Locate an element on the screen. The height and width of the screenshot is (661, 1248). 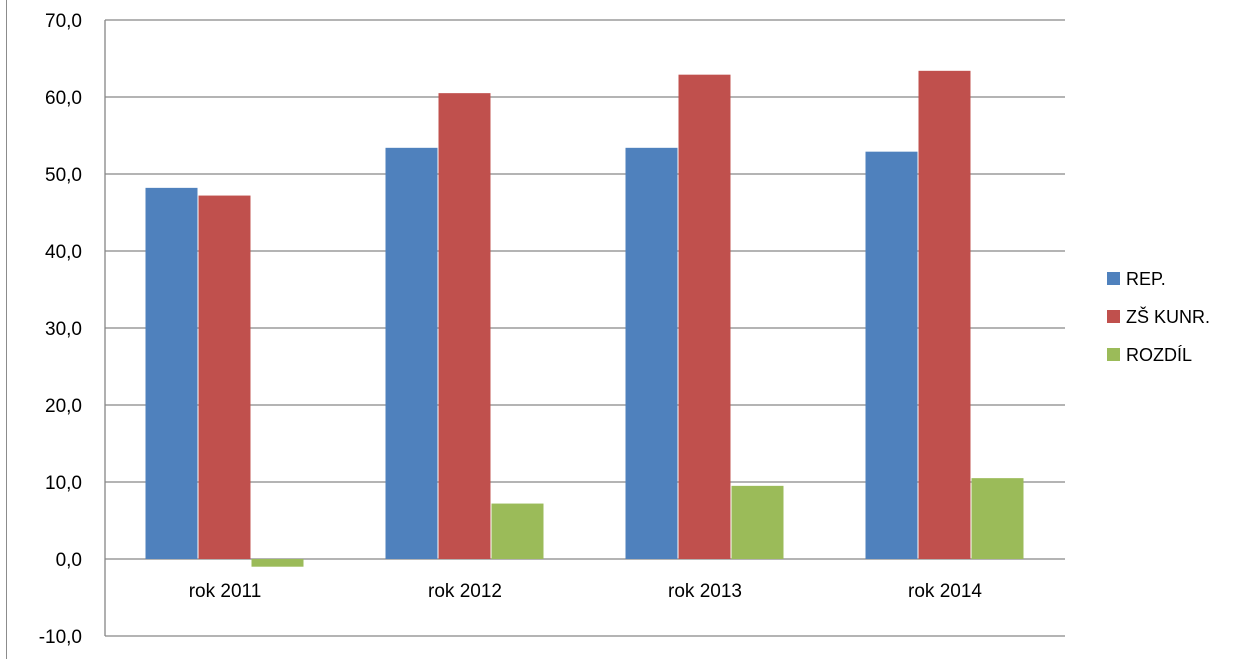
y-tick-label: 60,0 is located at coordinates (63, 98).